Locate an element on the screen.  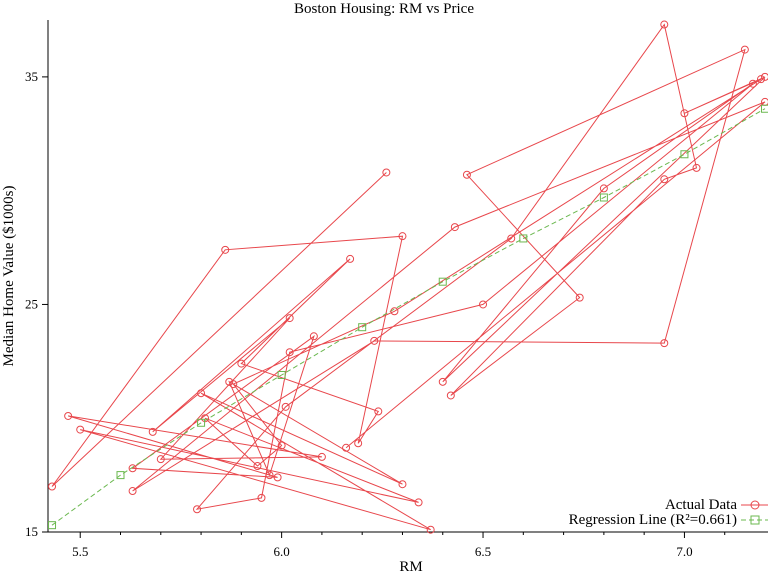
y-tick-label: 35 is located at coordinates (31, 76).